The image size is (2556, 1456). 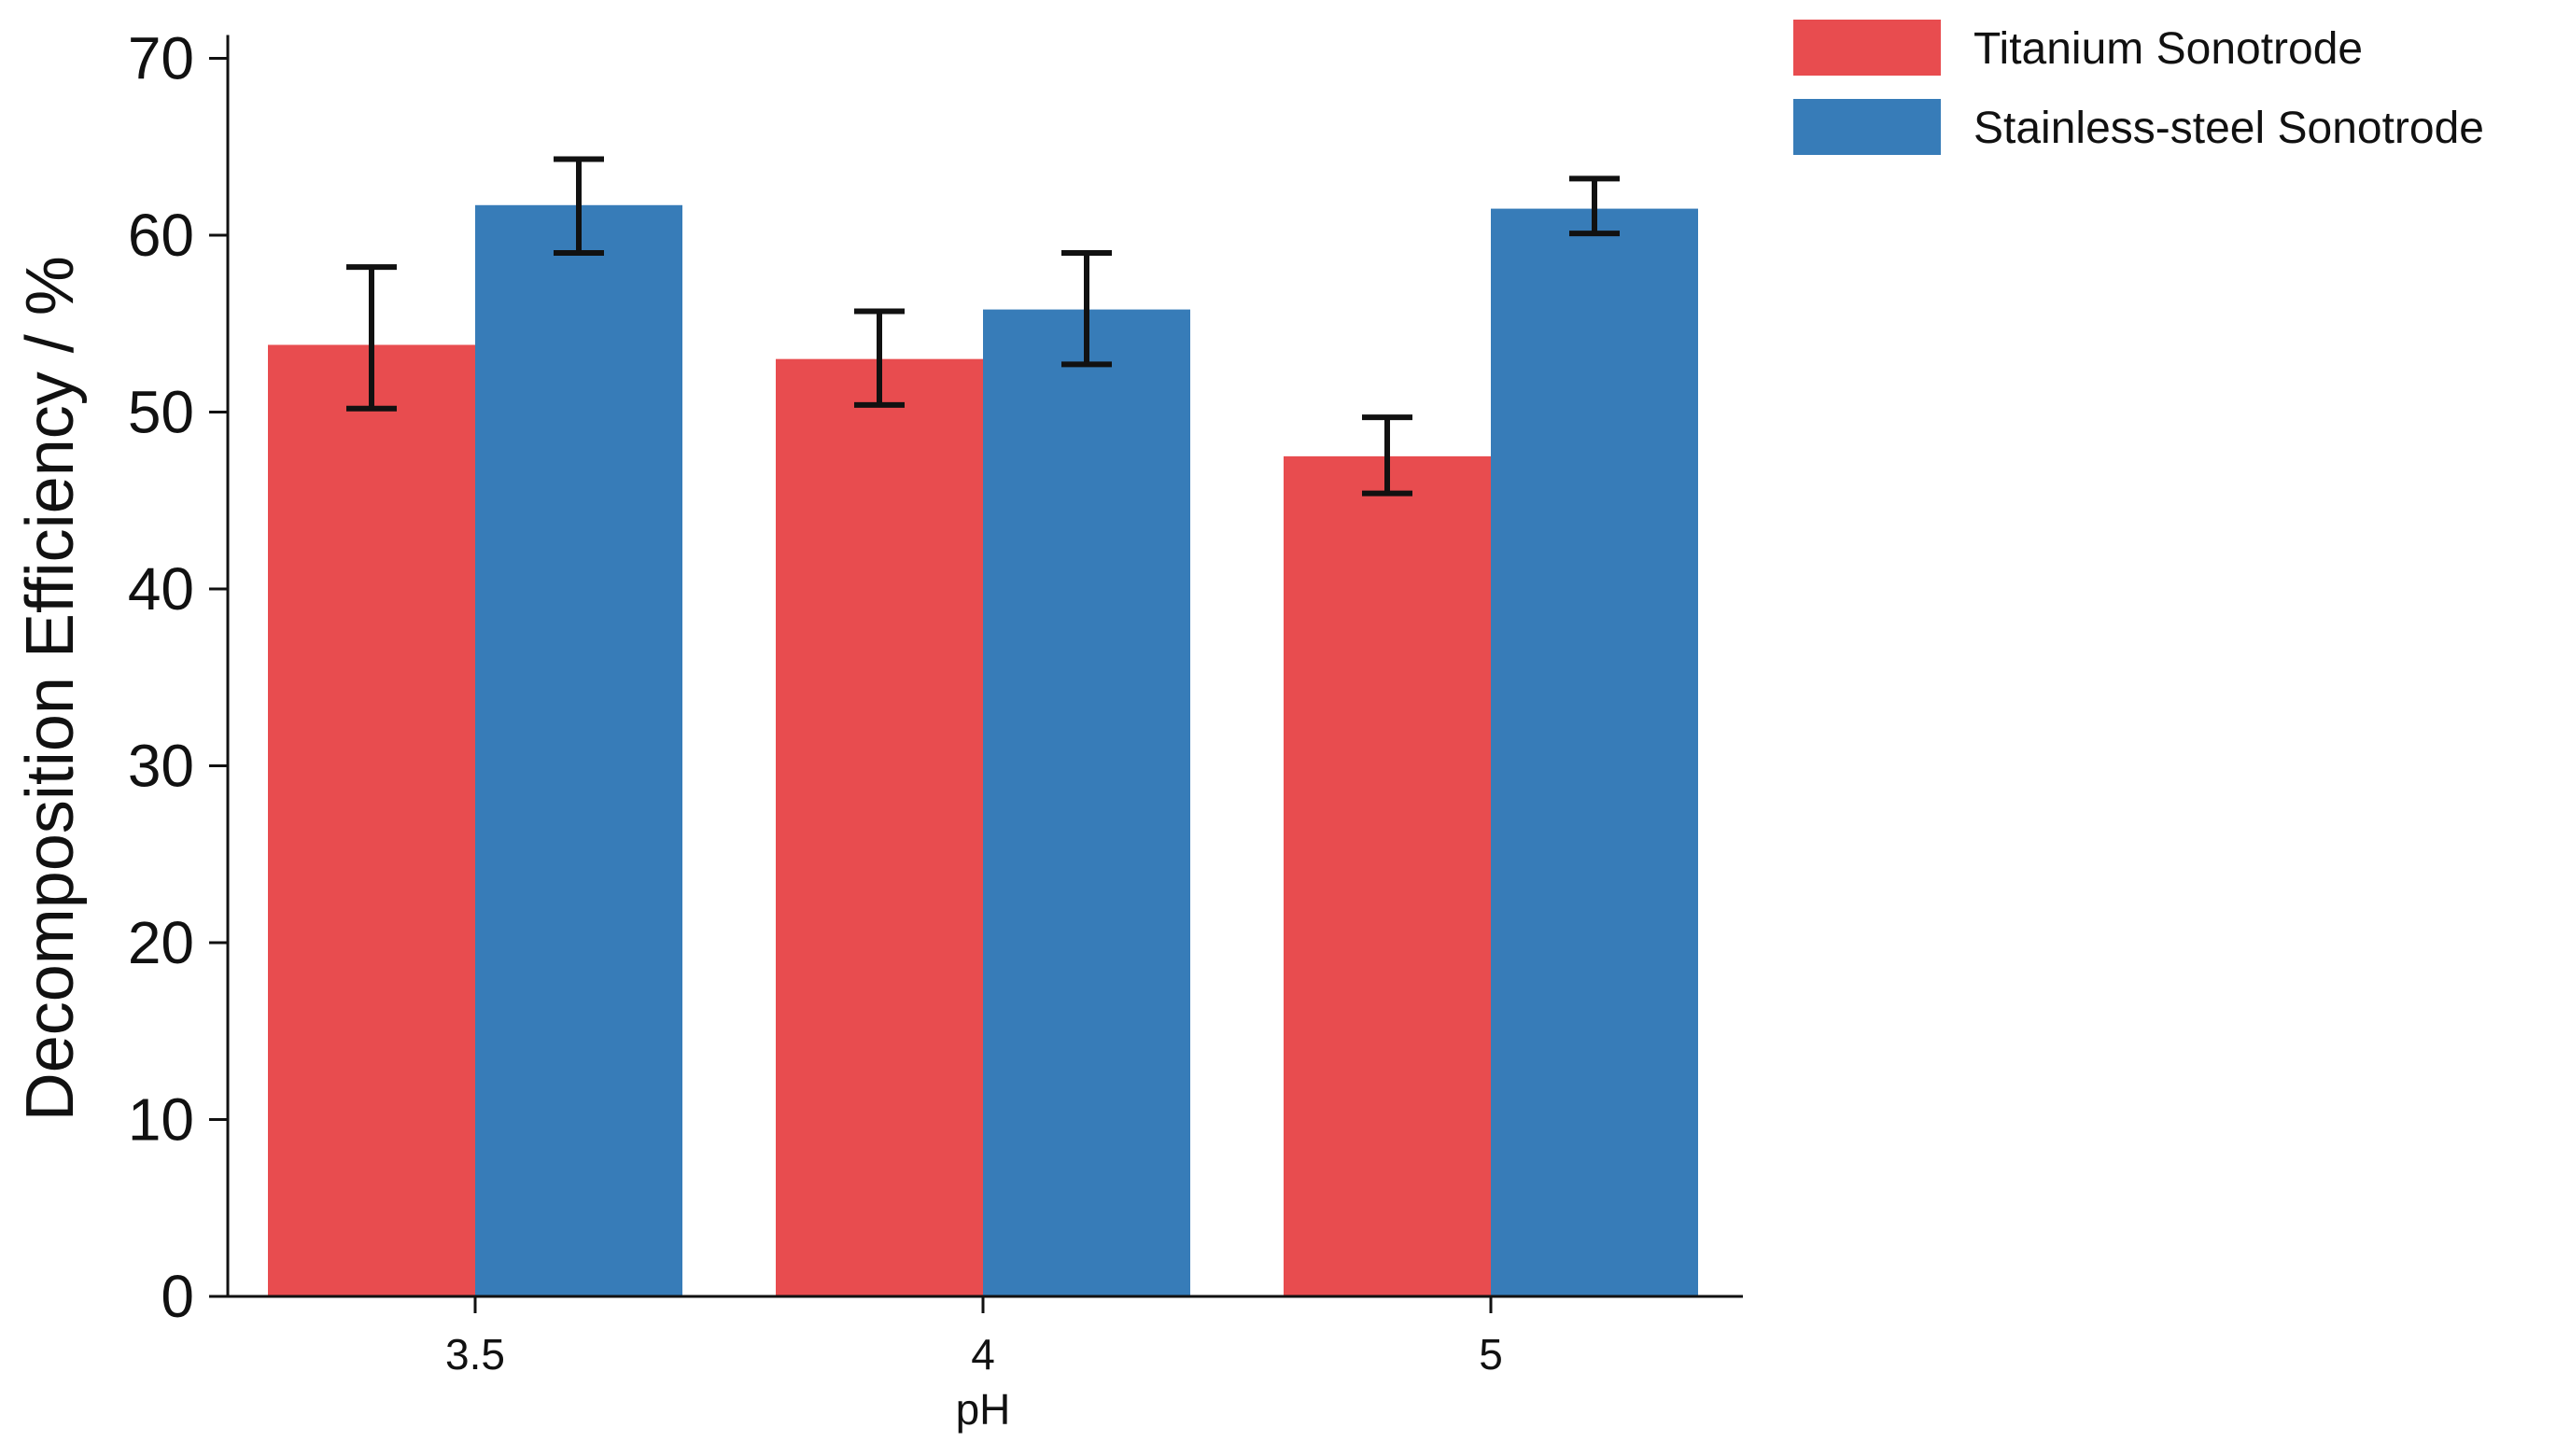 What do you see at coordinates (2228, 128) in the screenshot?
I see `legend-label: Stainless-steel Sonotrode` at bounding box center [2228, 128].